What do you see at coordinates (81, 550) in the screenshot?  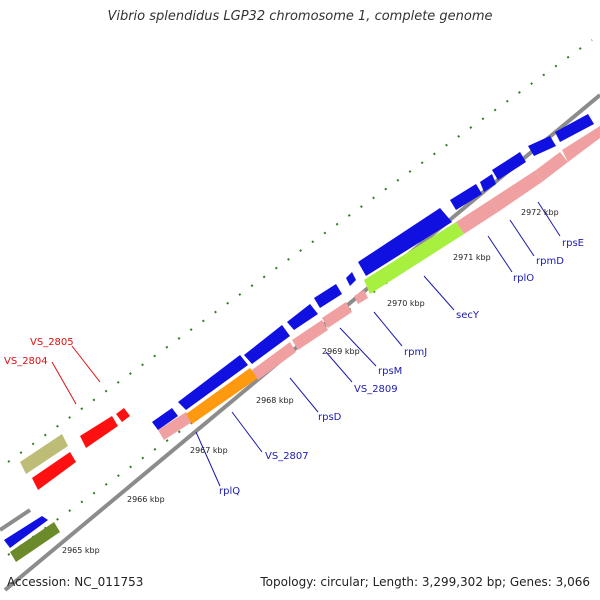 I see `tick-label-2965: 2965 kbp` at bounding box center [81, 550].